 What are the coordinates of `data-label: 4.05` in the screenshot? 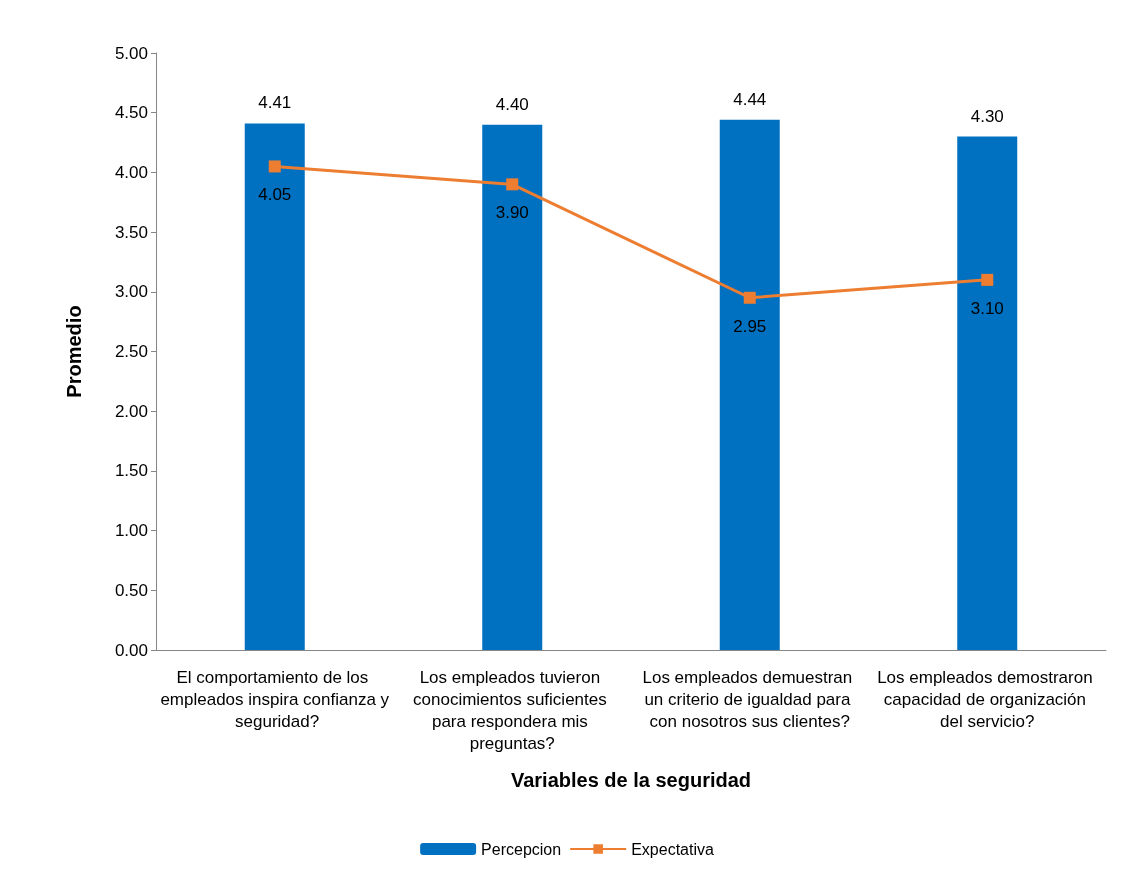 It's located at (275, 195).